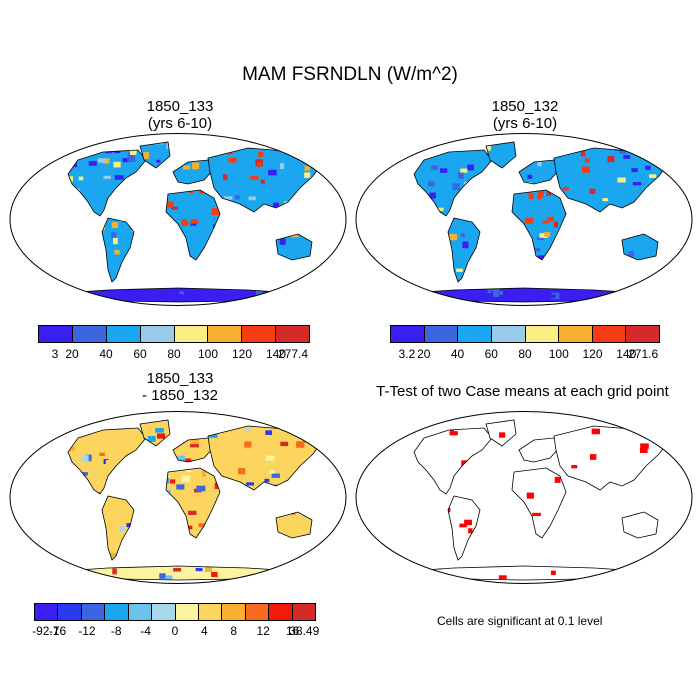 This screenshot has height=700, width=700. What do you see at coordinates (524, 295) in the screenshot?
I see `continent-antarctica` at bounding box center [524, 295].